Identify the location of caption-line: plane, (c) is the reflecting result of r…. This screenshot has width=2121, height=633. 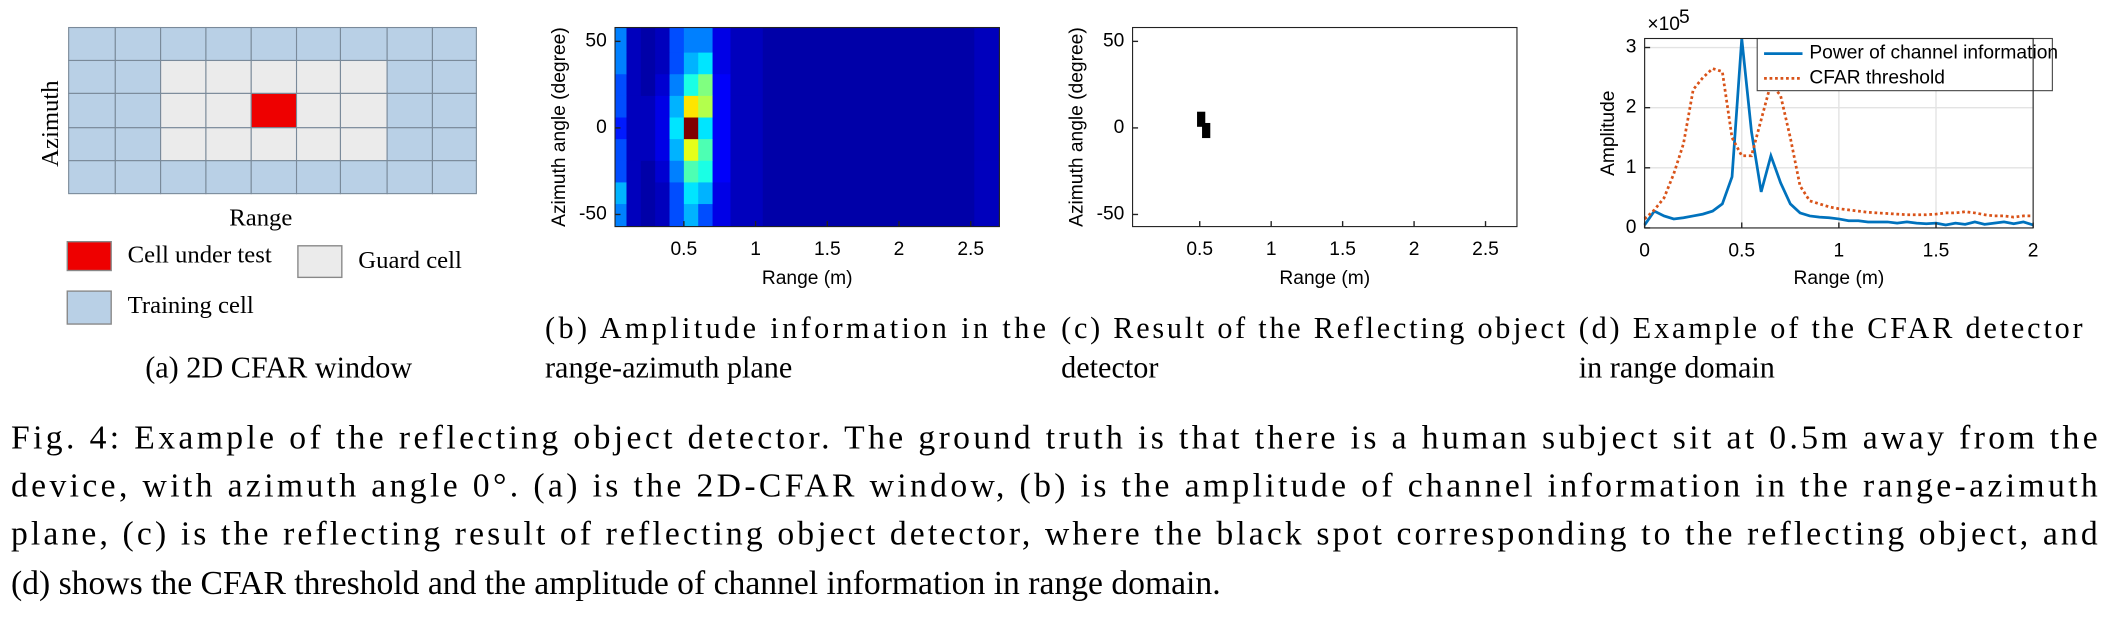
(1054, 534).